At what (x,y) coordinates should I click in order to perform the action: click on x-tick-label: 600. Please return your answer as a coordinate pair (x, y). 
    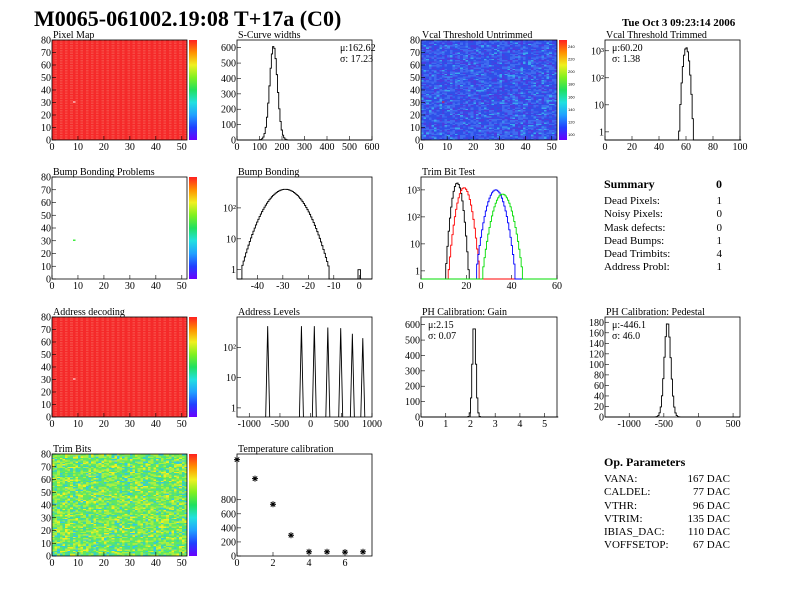
    Looking at the image, I should click on (372, 147).